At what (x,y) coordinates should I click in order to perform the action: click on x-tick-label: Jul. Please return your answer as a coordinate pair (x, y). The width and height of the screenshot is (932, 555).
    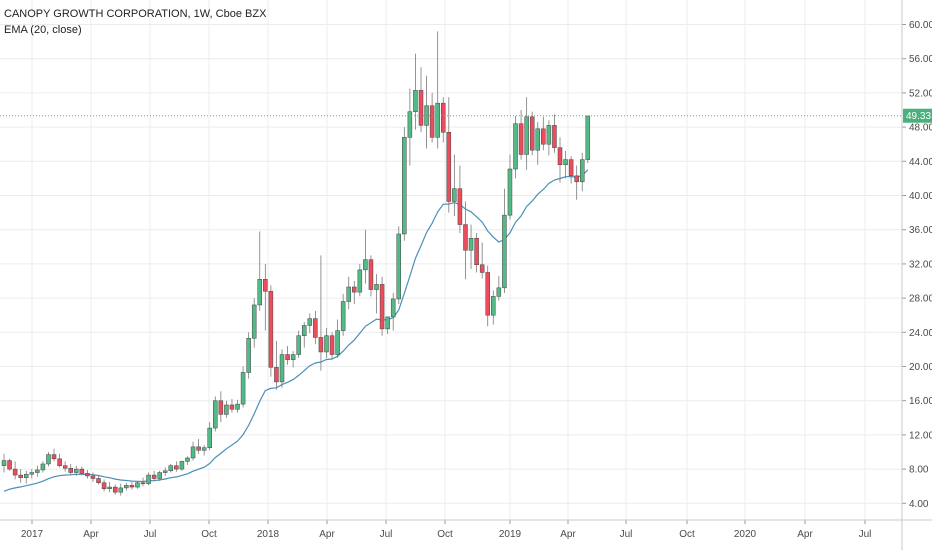
    Looking at the image, I should click on (865, 534).